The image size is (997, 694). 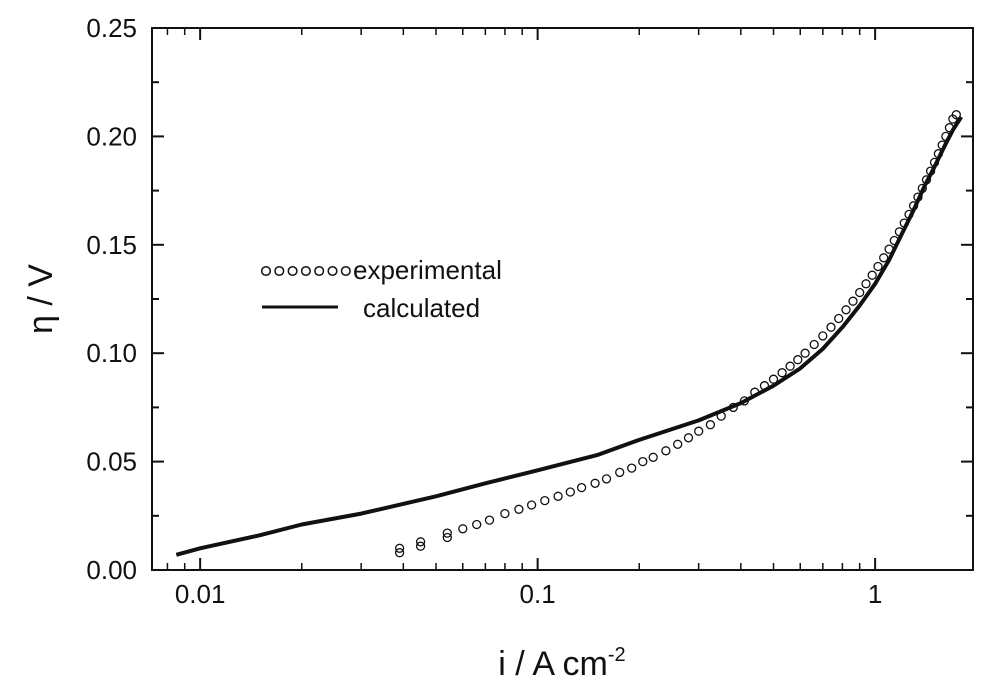 I want to click on legend-experimental-label: experimental, so click(x=427, y=270).